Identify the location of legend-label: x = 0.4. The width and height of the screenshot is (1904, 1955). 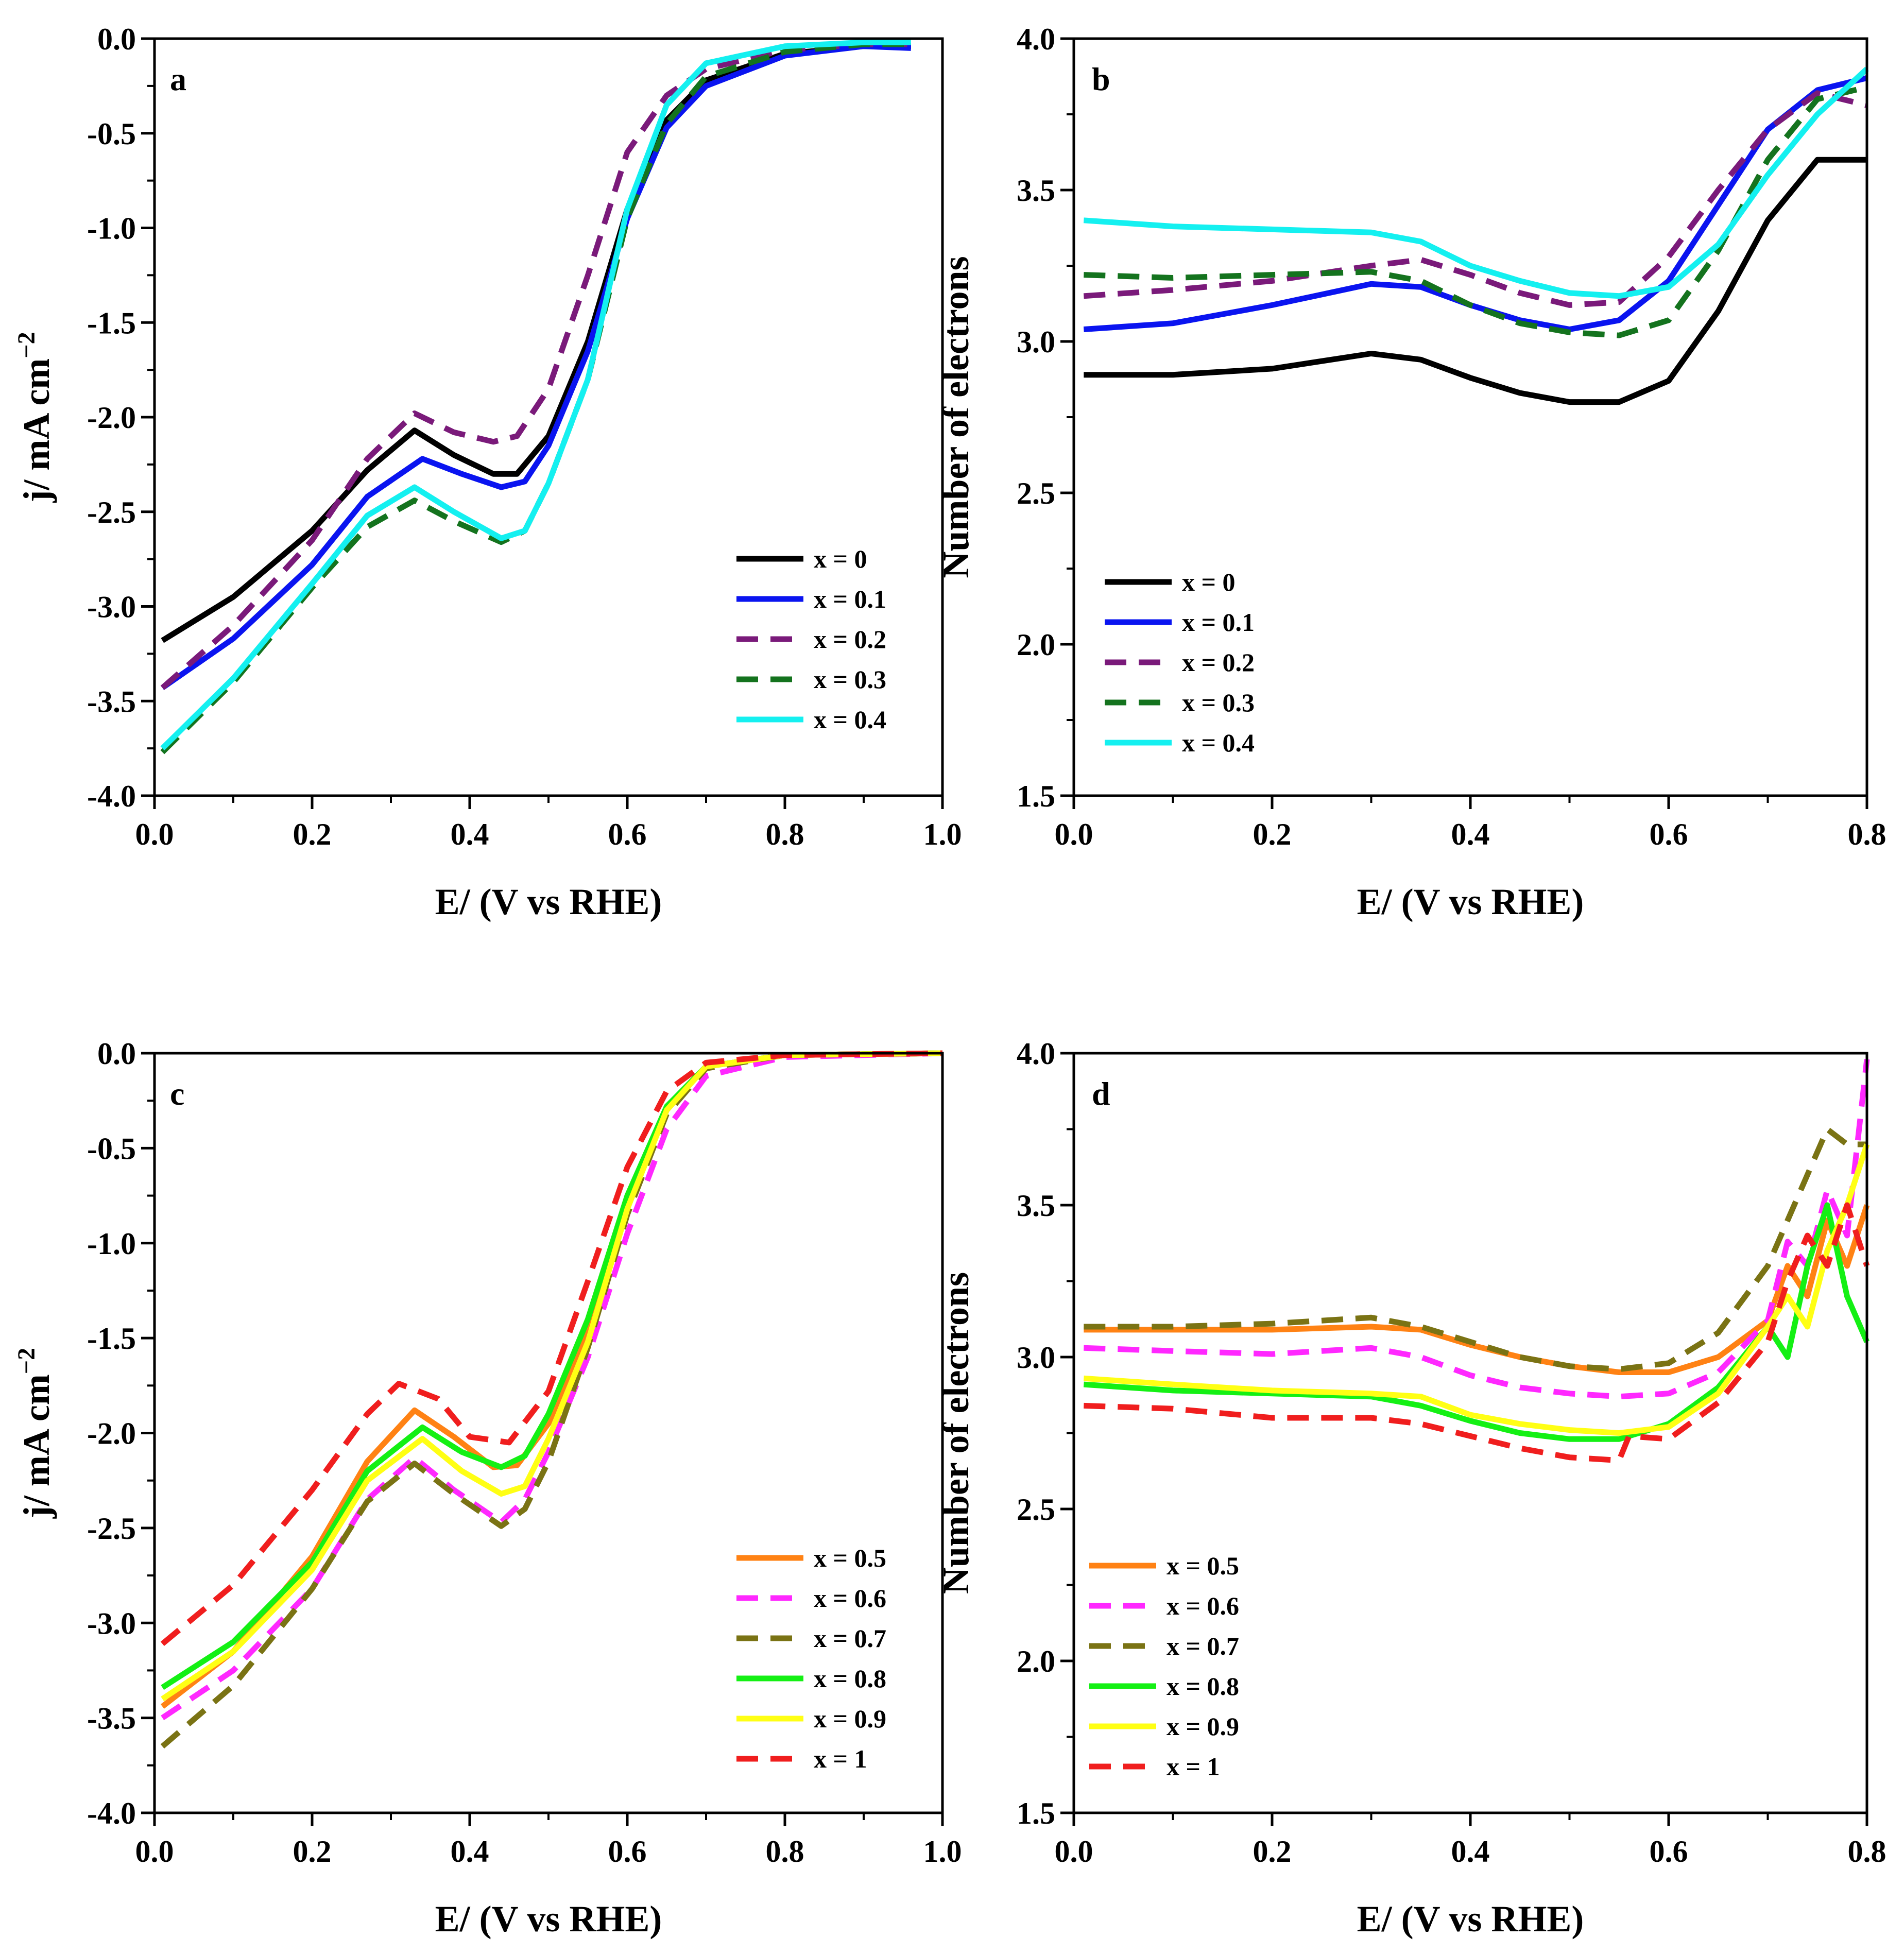
(1219, 742).